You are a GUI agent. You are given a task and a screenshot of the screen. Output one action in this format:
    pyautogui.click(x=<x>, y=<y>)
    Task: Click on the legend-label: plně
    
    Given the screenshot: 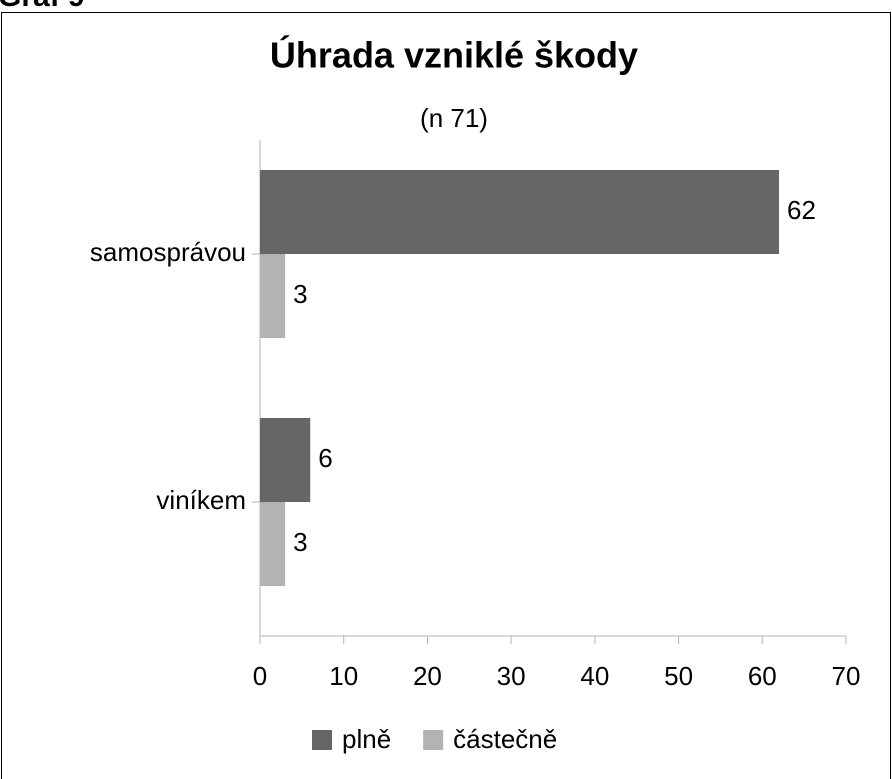 What is the action you would take?
    pyautogui.click(x=366, y=739)
    